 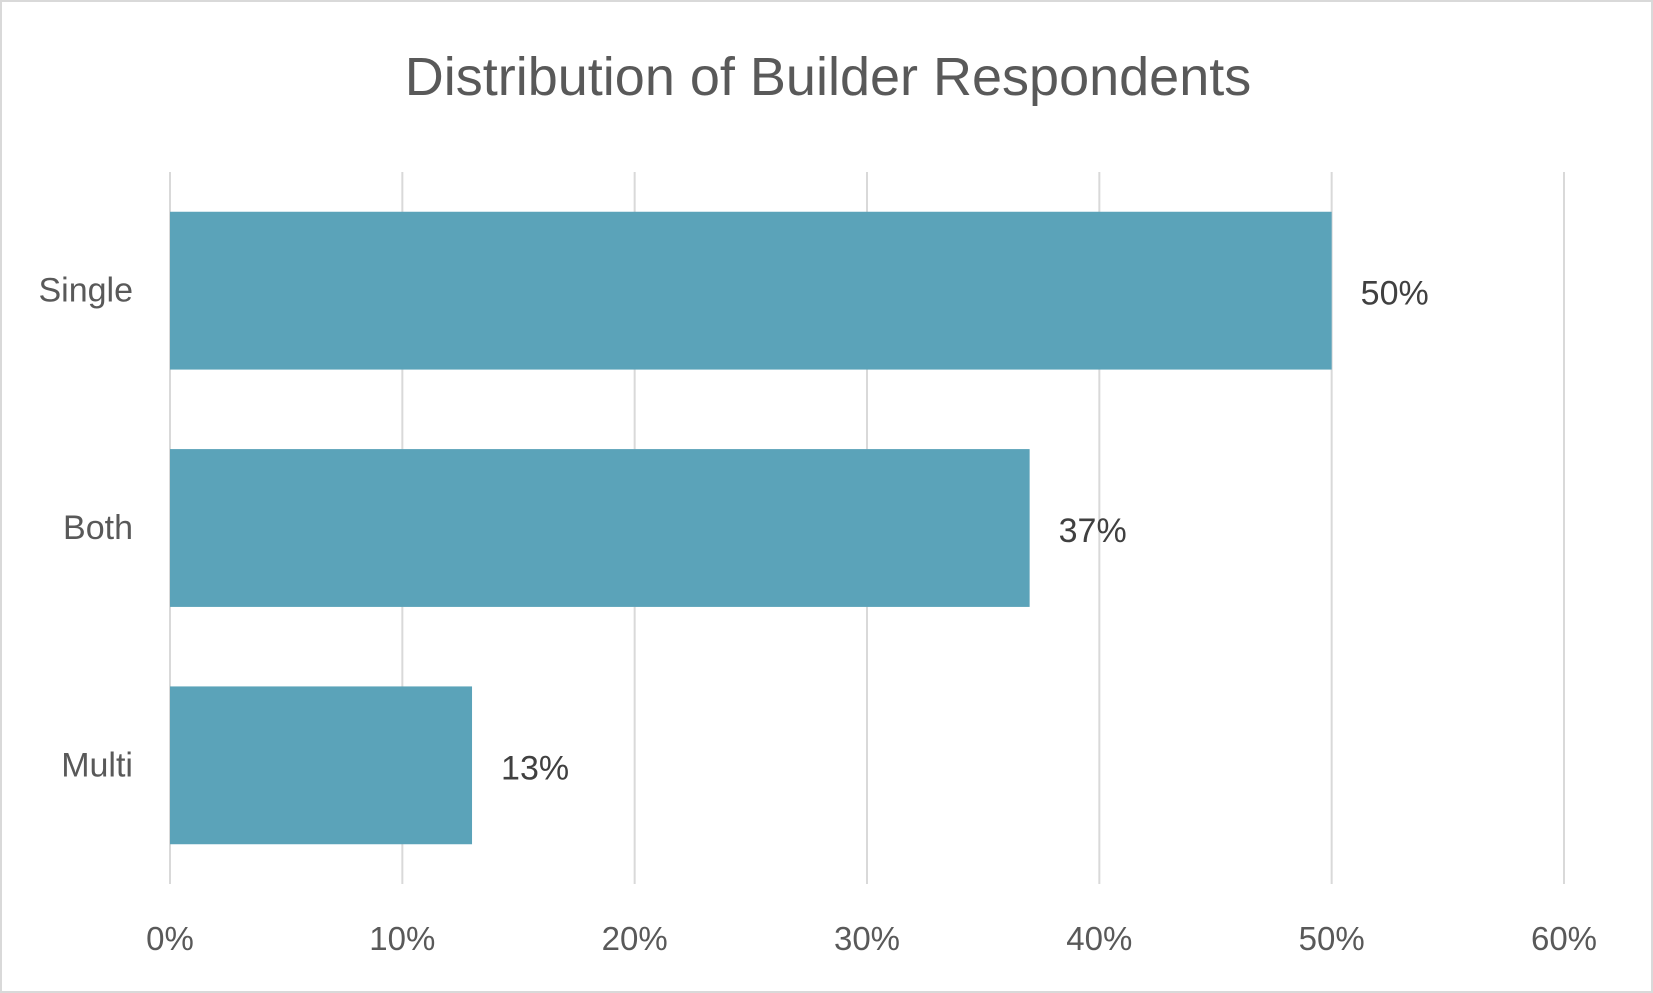 I want to click on category-labels: Single Both Multi, so click(x=85, y=528).